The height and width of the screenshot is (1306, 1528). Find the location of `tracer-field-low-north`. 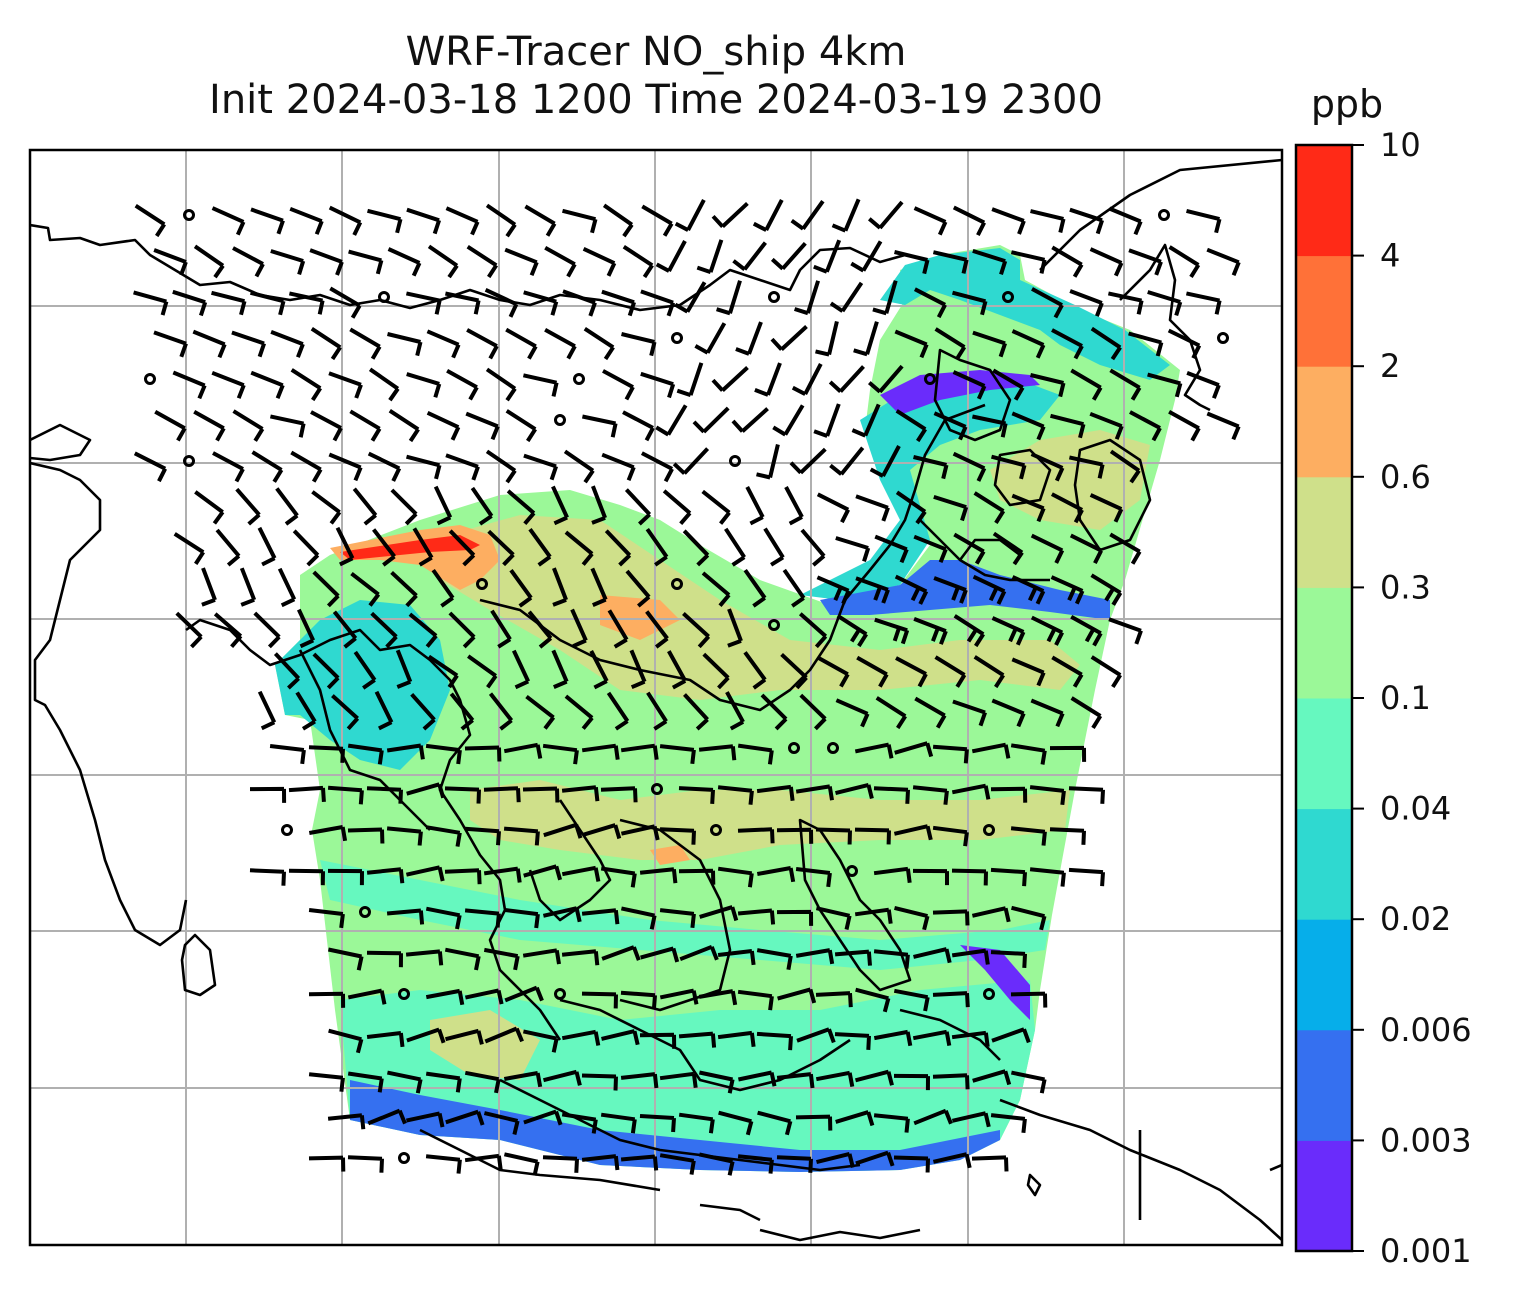

tracer-field-low-north is located at coordinates (1025, 314).